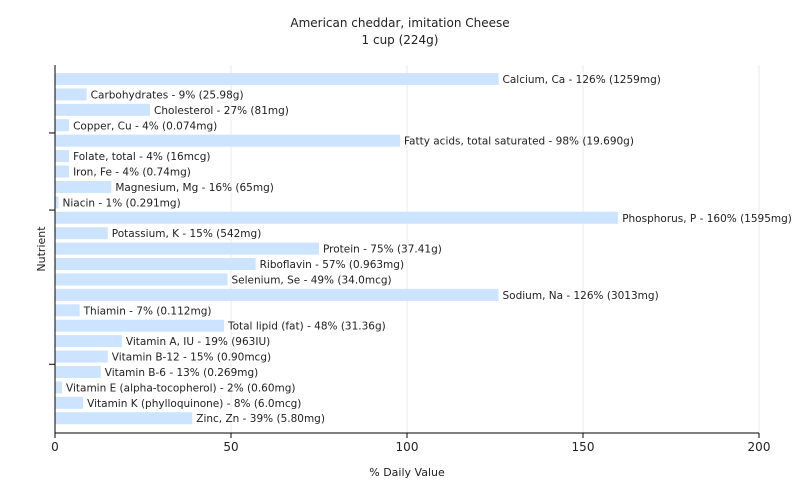 This screenshot has height=500, width=800. Describe the element at coordinates (582, 80) in the screenshot. I see `bar-label: Calcium, Ca - 126% (1259mg)` at that location.